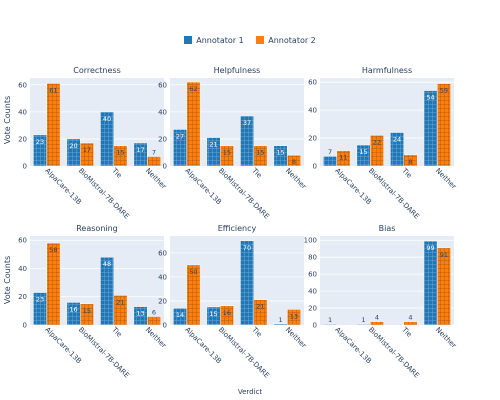 This screenshot has height=400, width=500. Describe the element at coordinates (286, 40) in the screenshot. I see `legend-item-annotator-2: Annotator 2` at that location.